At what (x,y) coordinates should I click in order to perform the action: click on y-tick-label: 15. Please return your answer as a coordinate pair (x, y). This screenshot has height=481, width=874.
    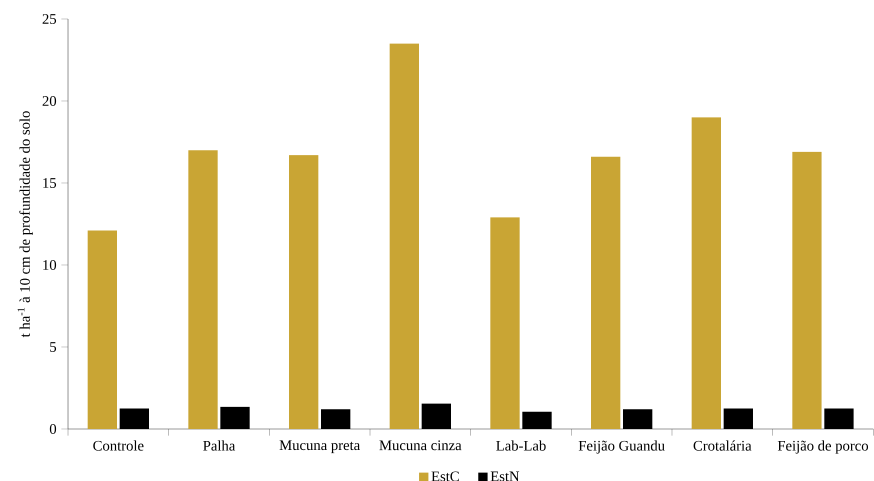
    Looking at the image, I should click on (49, 183).